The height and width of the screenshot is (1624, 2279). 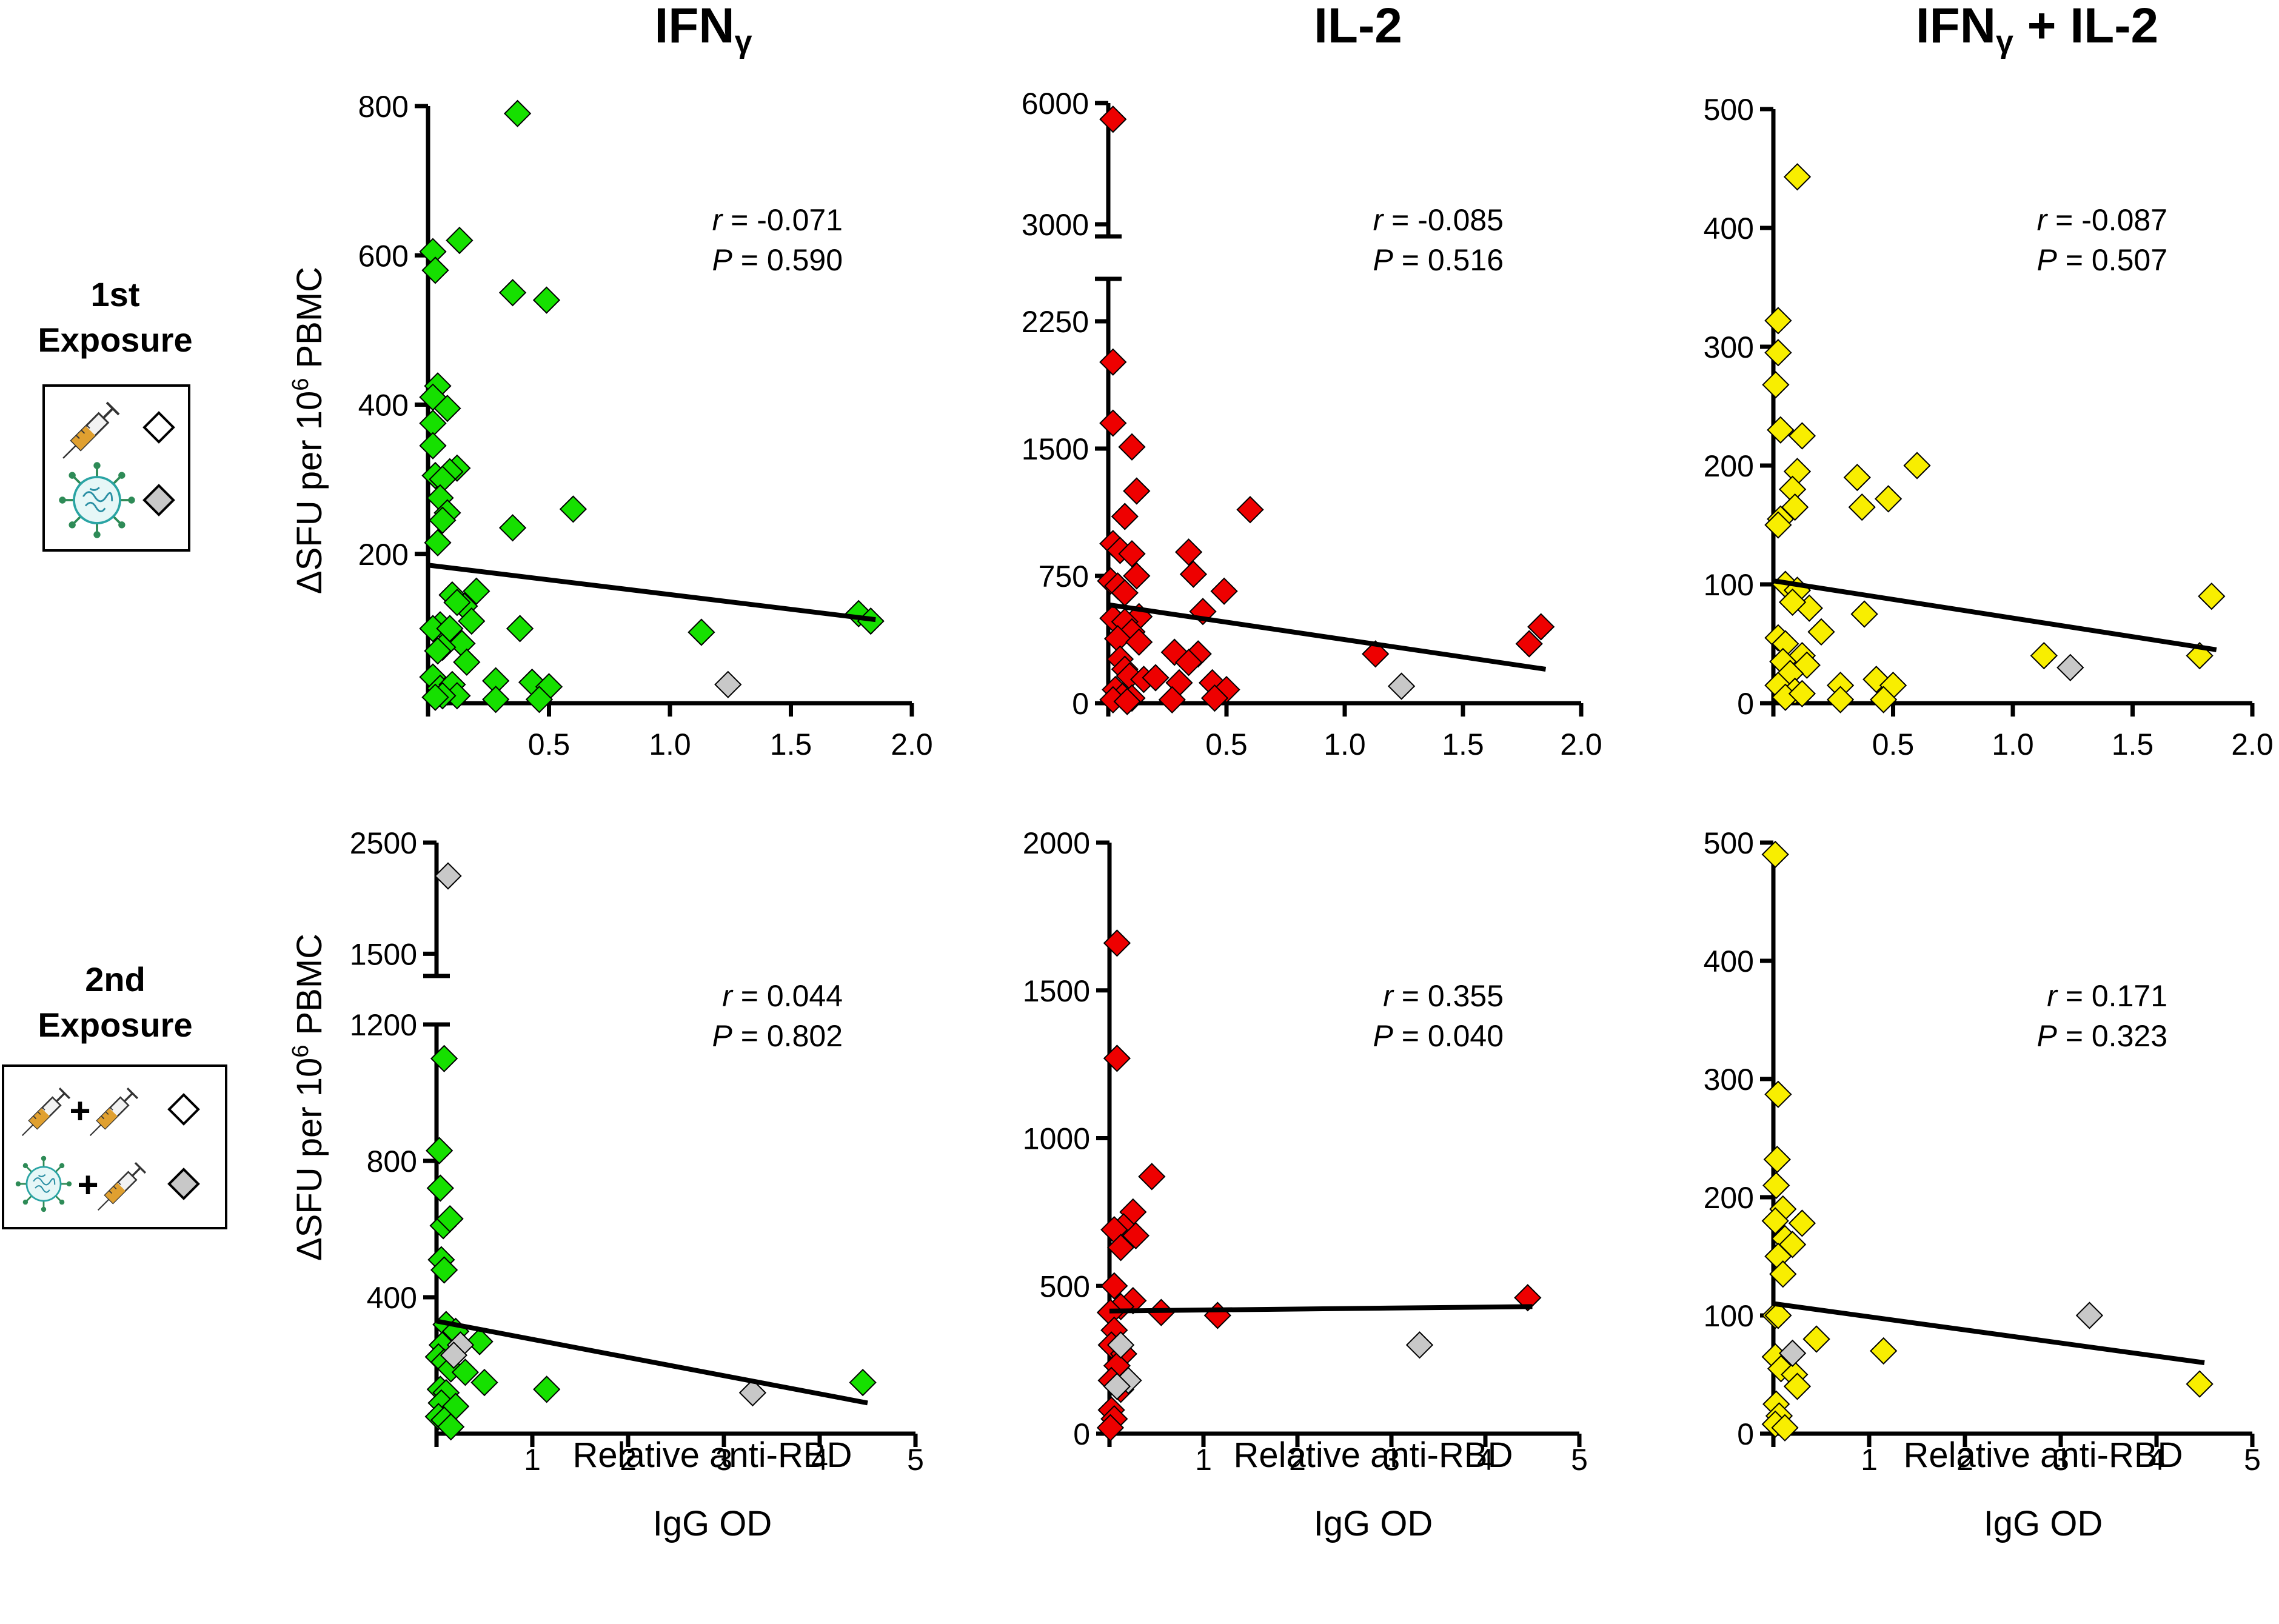 What do you see at coordinates (1306, 1152) in the screenshot?
I see `panel-r2c2: 0 500 1000 1500 2000 1 2 3 4 5 r = 0.355 P = 0.040` at bounding box center [1306, 1152].